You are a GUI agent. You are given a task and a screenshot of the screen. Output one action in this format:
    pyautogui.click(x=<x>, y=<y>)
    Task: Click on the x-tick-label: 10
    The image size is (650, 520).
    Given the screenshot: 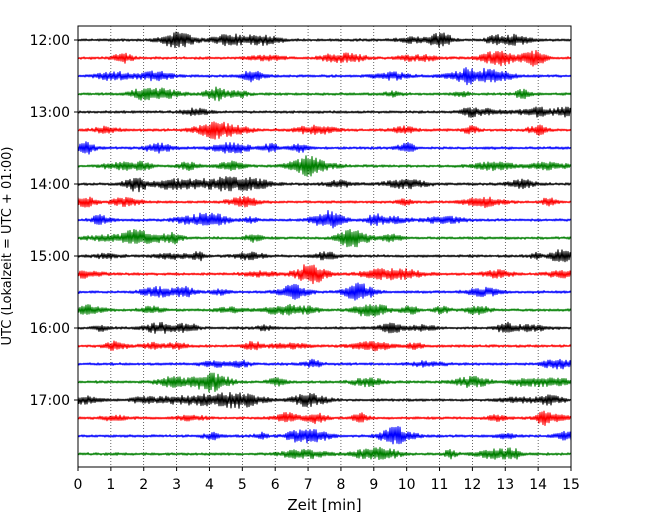 What is the action you would take?
    pyautogui.click(x=407, y=485)
    